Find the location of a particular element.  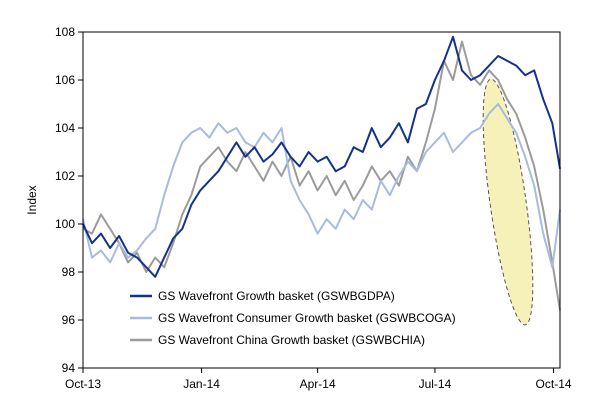

y-tick-label: 96 is located at coordinates (69, 320).